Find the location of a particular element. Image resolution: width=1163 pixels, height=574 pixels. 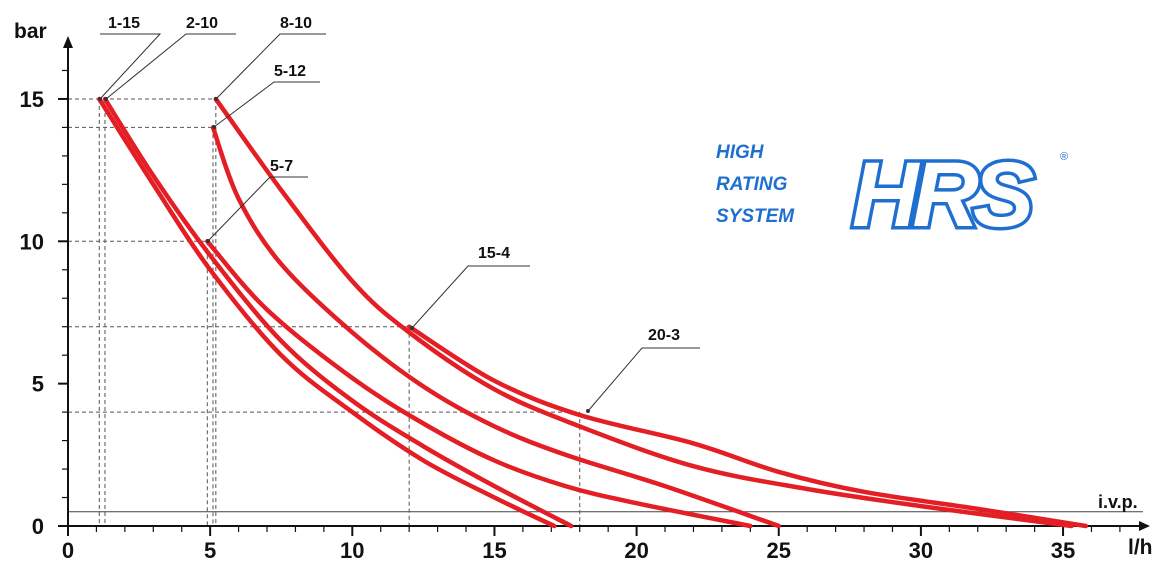

callout-label: 5-12 is located at coordinates (290, 71).